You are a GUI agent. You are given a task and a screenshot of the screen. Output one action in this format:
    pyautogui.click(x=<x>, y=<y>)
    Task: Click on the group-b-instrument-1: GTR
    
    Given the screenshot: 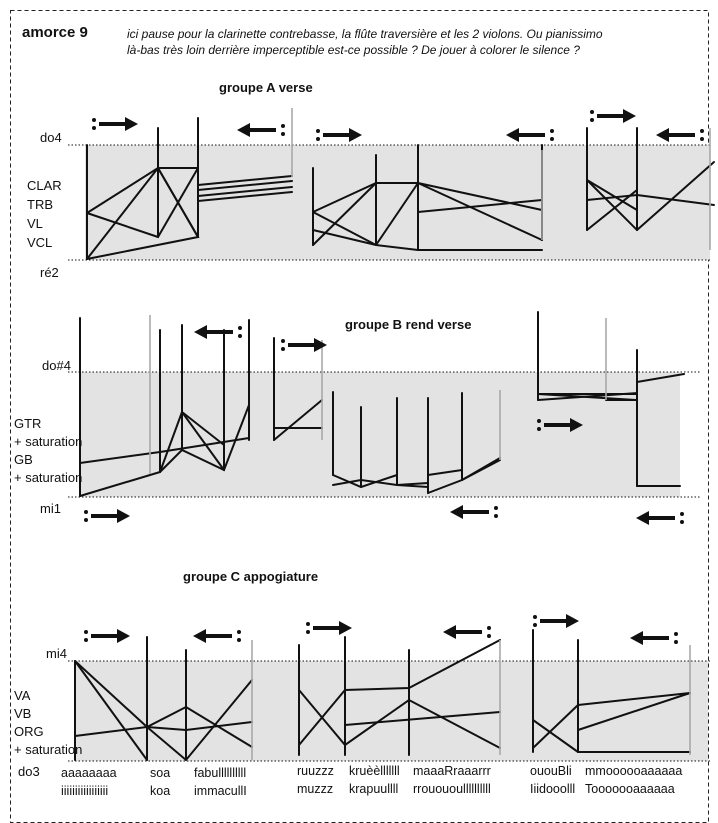 What is the action you would take?
    pyautogui.click(x=28, y=423)
    